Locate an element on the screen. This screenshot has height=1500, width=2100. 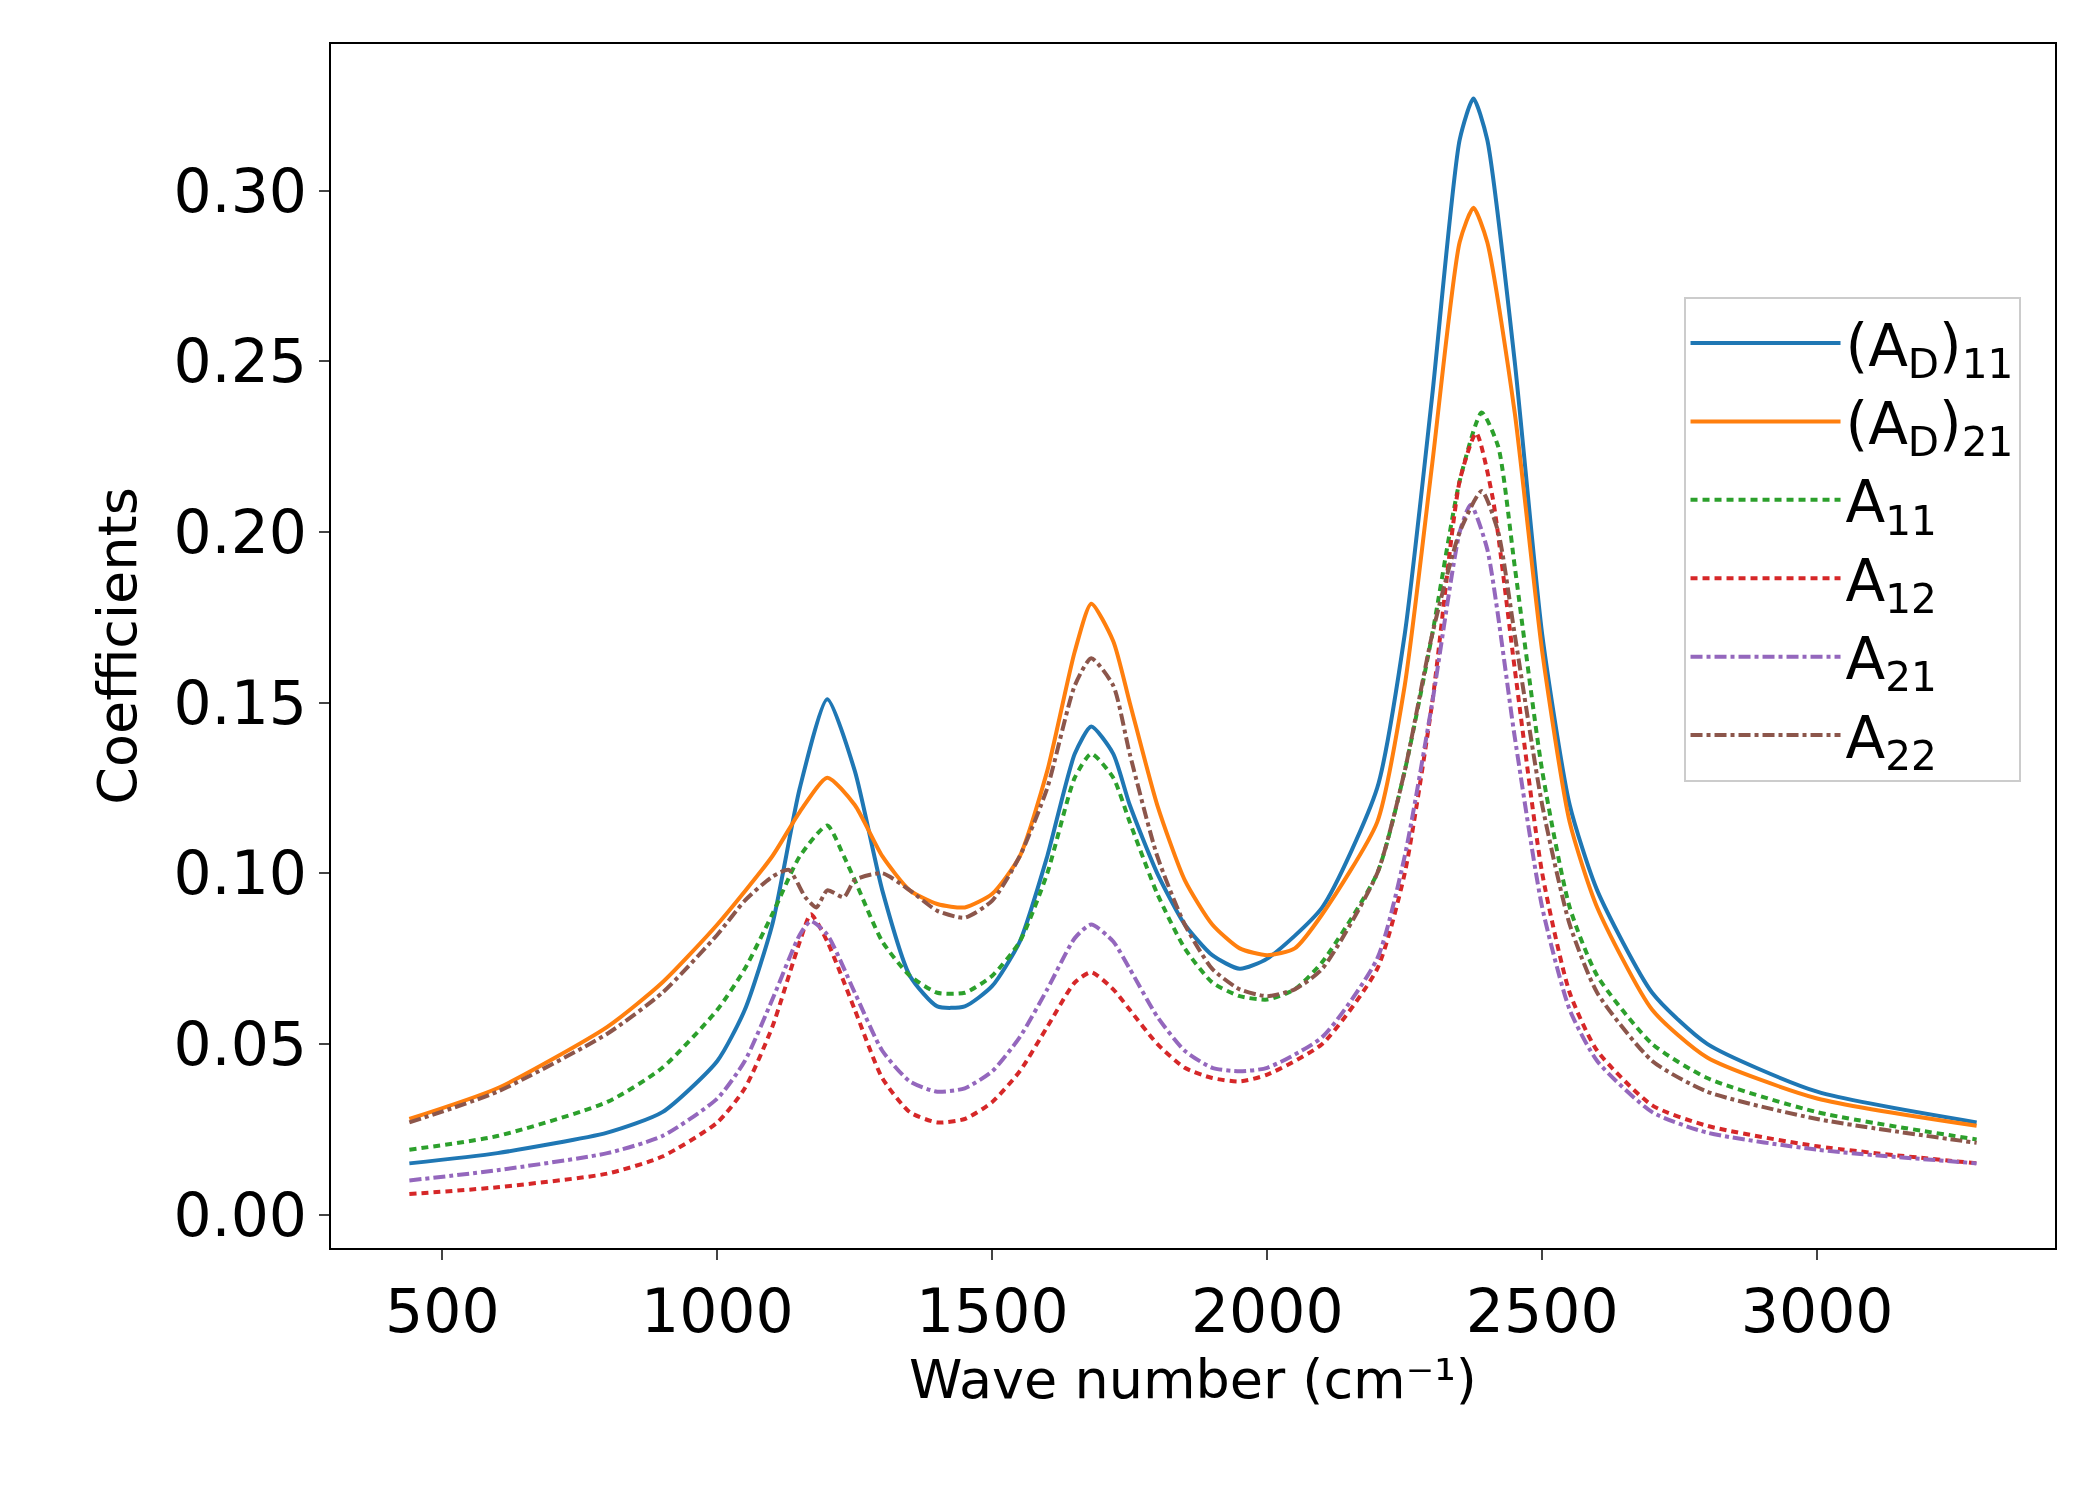
y-axis-title: Coefficients is located at coordinates (117, 646).